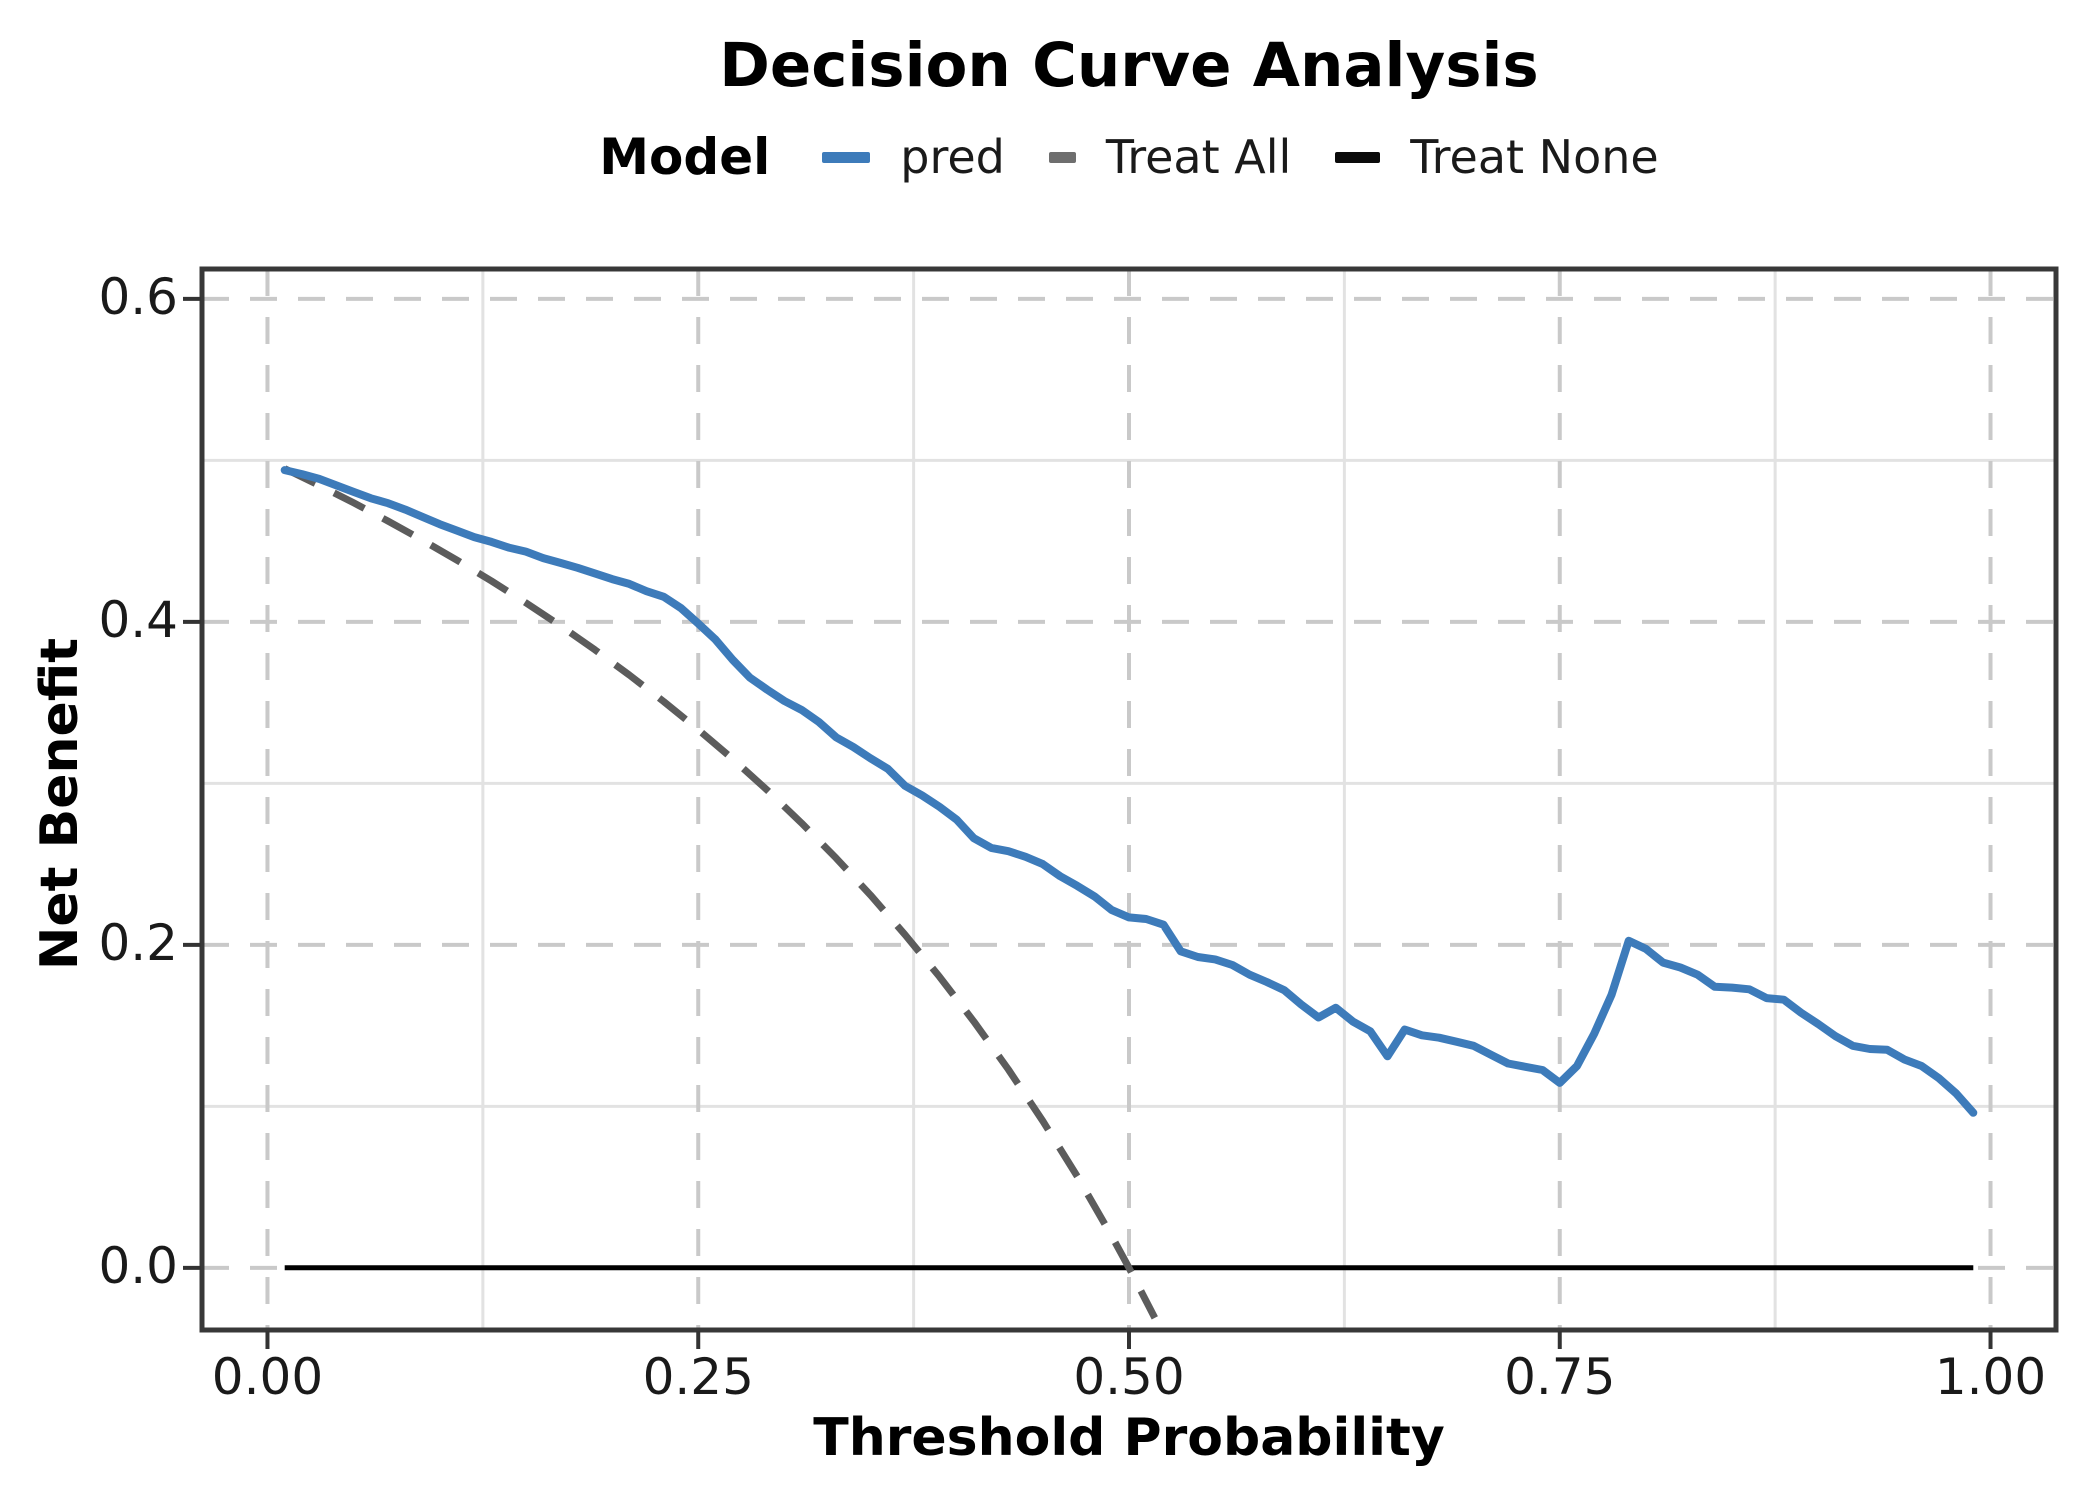 Image resolution: width=2100 pixels, height=1500 pixels. I want to click on y-tick-label: 0.0, so click(138, 1265).